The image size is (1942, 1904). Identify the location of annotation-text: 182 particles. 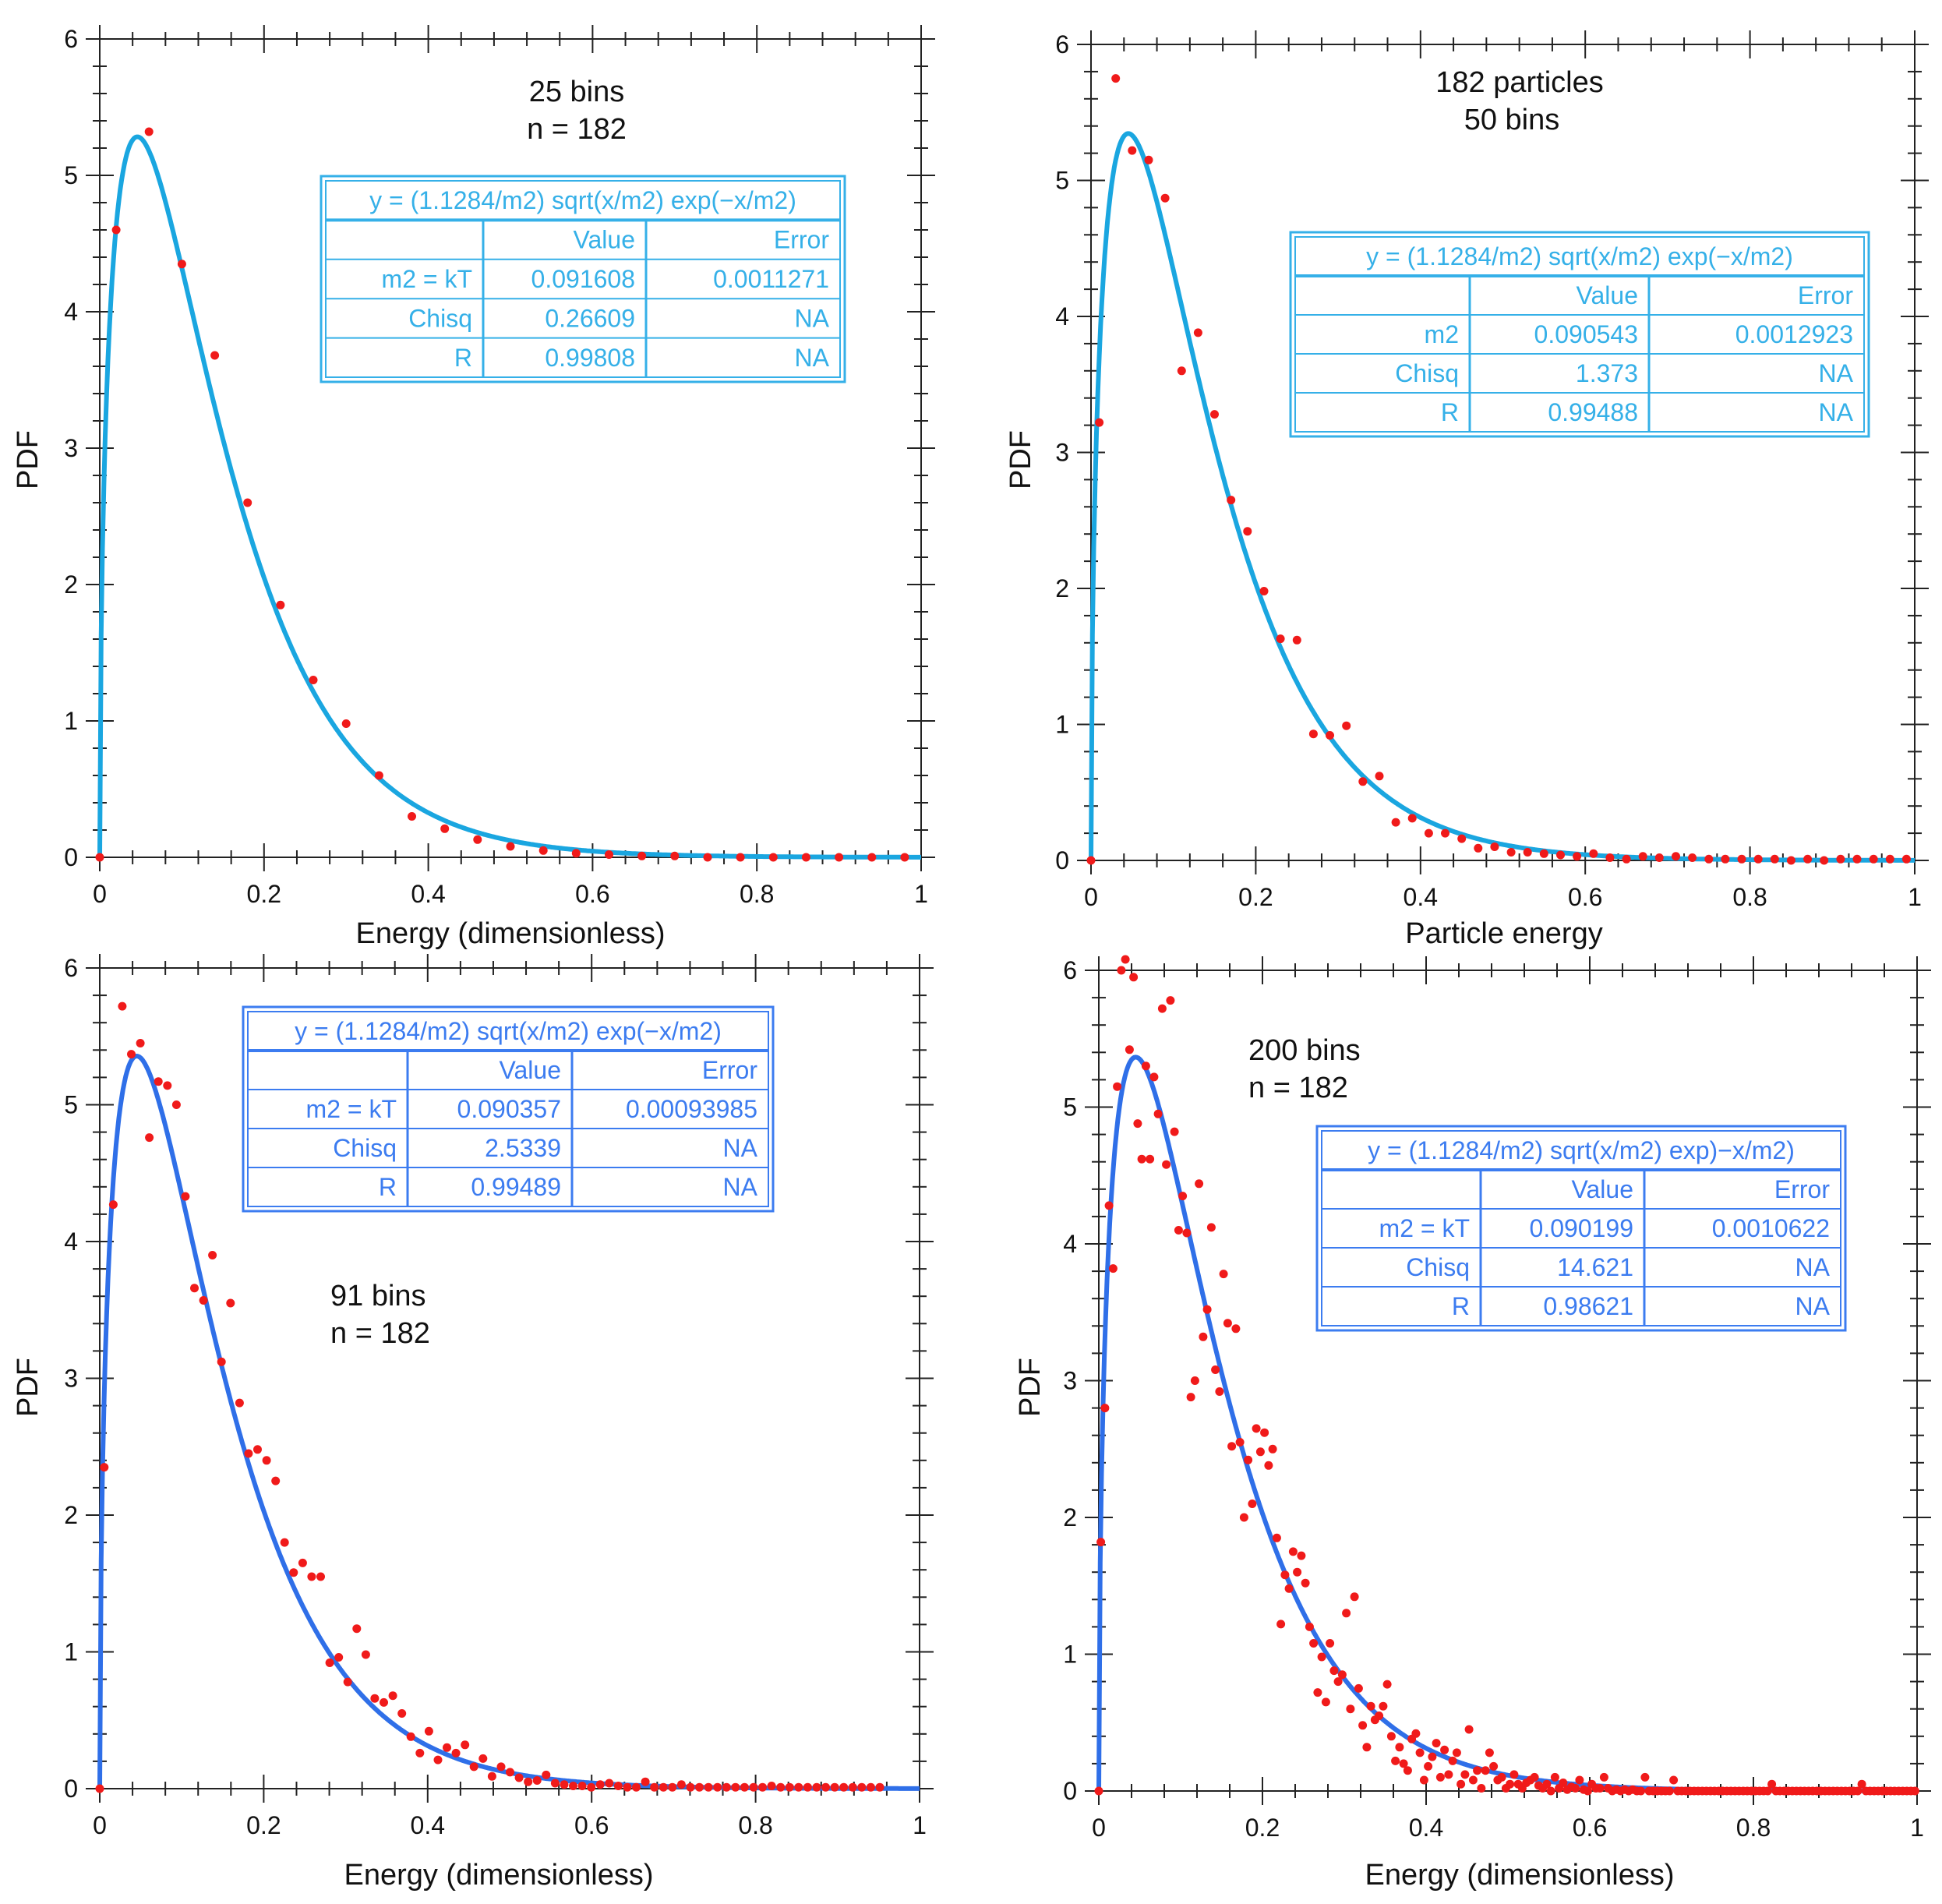
(1519, 82).